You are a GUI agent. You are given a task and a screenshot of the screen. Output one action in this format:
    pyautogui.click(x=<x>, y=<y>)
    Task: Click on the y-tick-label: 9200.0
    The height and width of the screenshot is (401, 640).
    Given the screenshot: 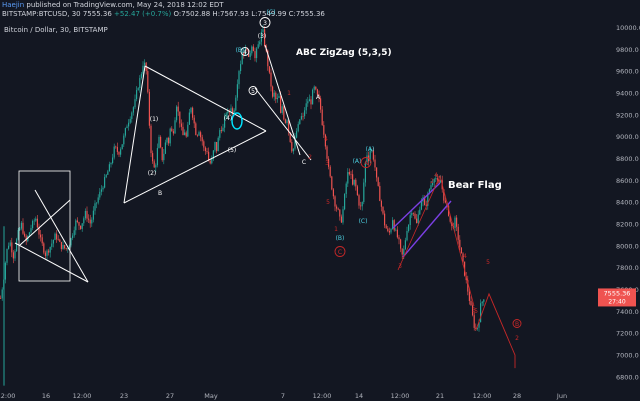 What is the action you would take?
    pyautogui.click(x=627, y=115)
    